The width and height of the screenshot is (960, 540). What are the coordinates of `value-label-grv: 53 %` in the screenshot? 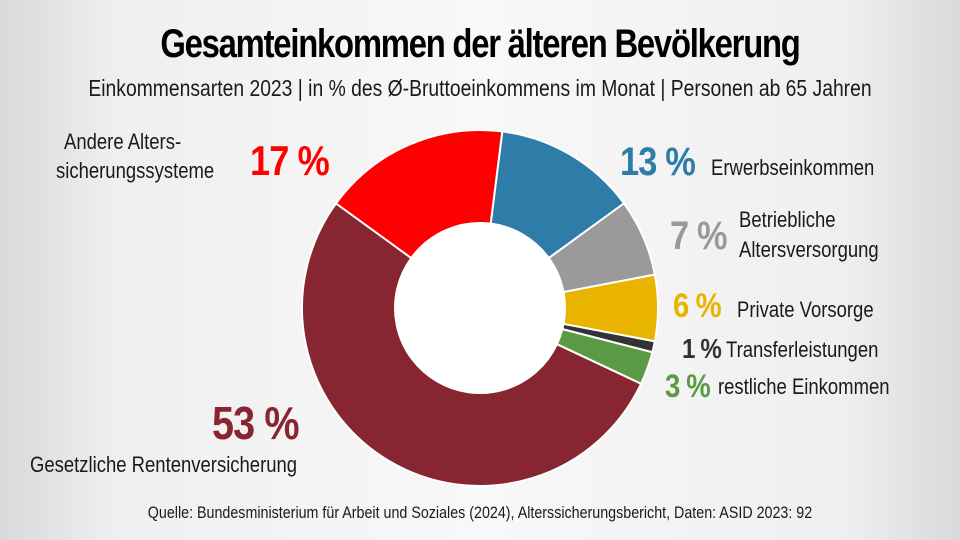 It's located at (256, 423).